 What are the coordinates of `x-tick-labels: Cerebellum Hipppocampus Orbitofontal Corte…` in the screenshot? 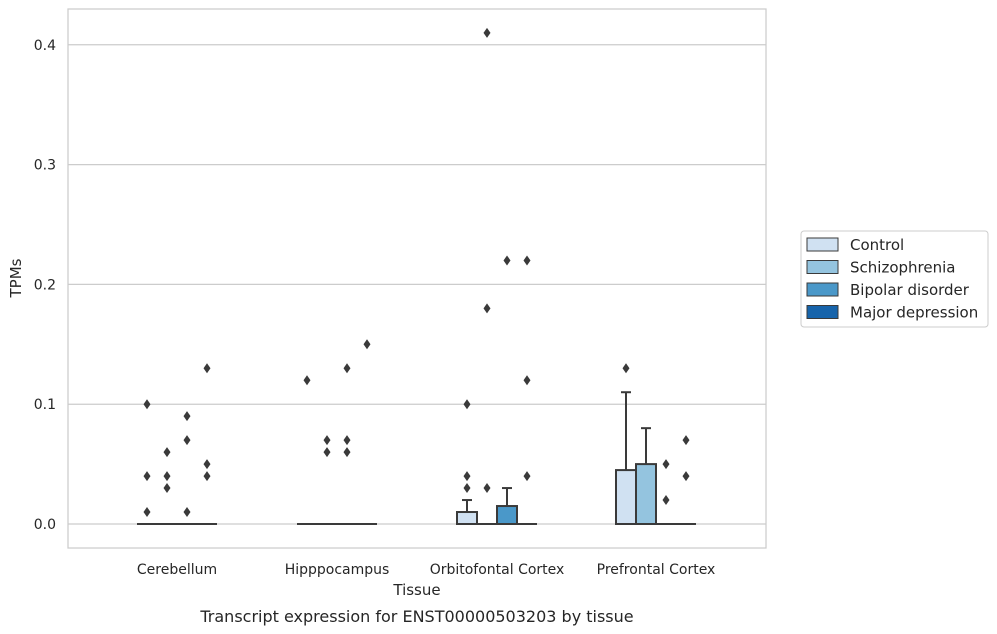 It's located at (426, 570).